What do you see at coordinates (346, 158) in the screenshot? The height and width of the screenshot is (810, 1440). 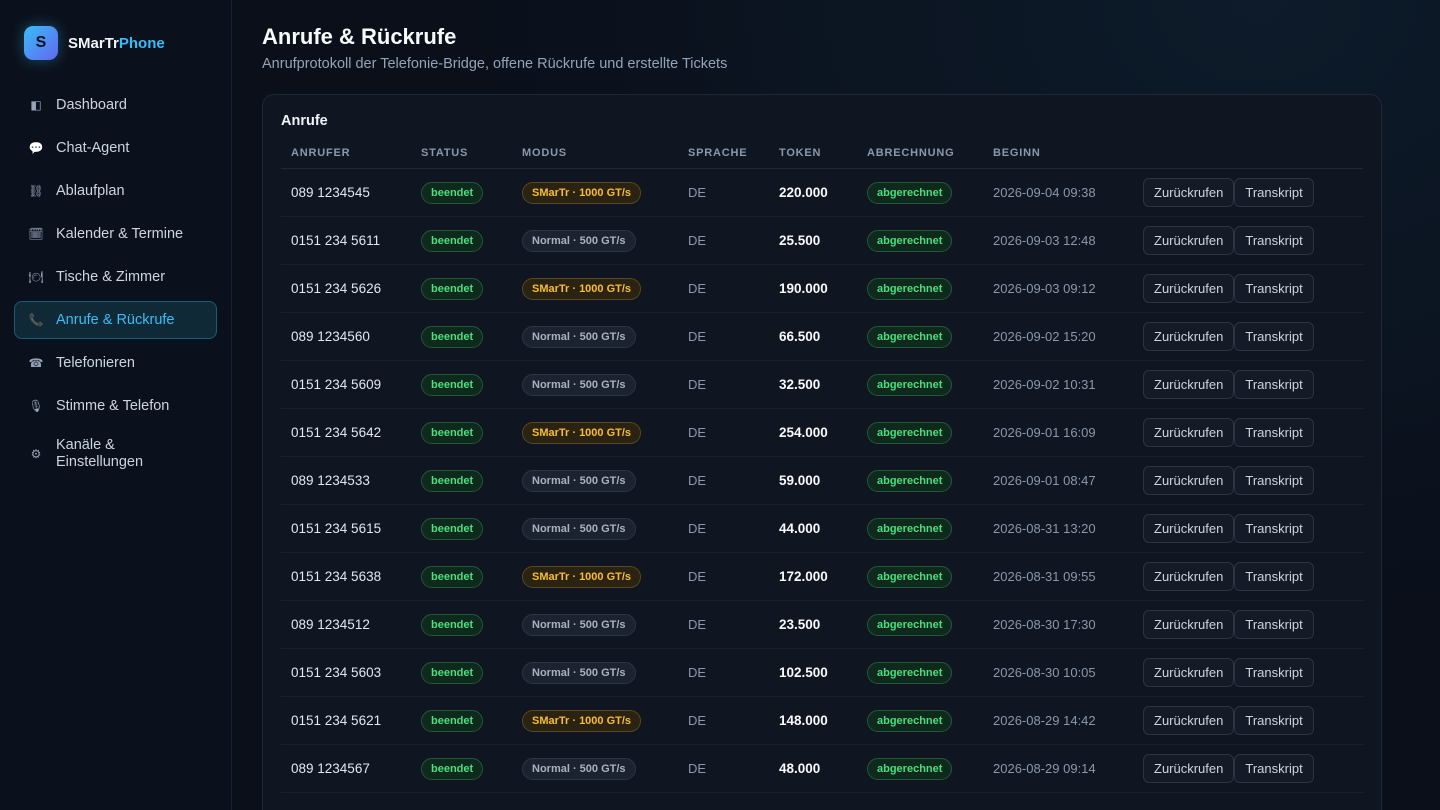 I see `column-header-anrufer: ANRUFER` at bounding box center [346, 158].